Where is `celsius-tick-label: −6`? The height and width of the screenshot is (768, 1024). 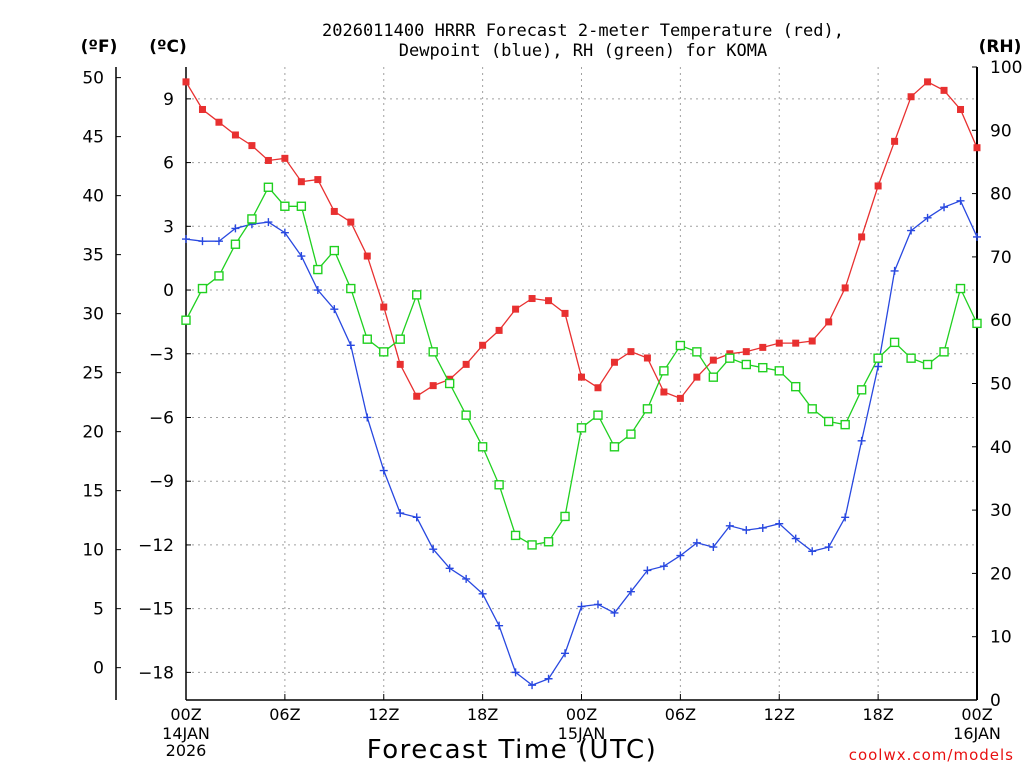
celsius-tick-label: −6 is located at coordinates (161, 418).